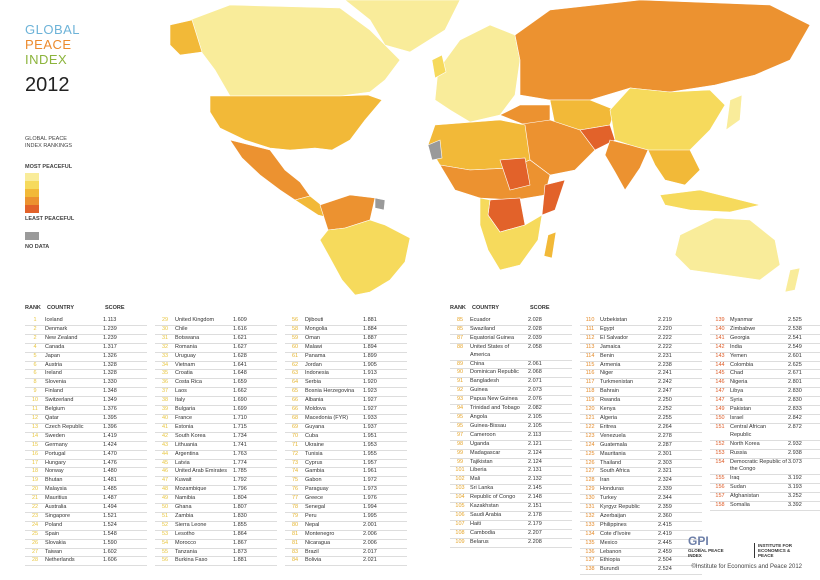  Describe the element at coordinates (535, 523) in the screenshot. I see `score: 2.179` at that location.